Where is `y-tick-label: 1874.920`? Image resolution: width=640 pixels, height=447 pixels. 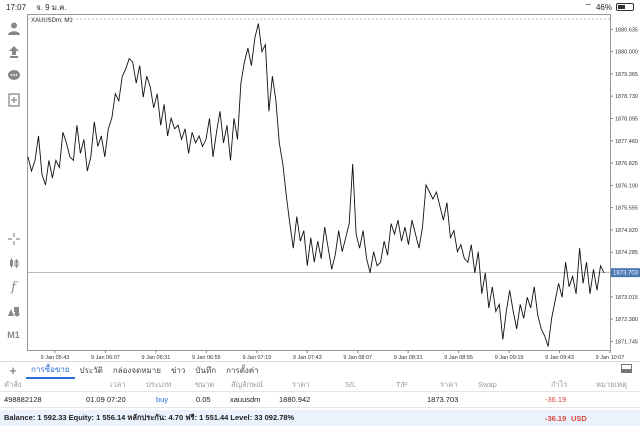
y-tick-label: 1874.920 is located at coordinates (626, 231).